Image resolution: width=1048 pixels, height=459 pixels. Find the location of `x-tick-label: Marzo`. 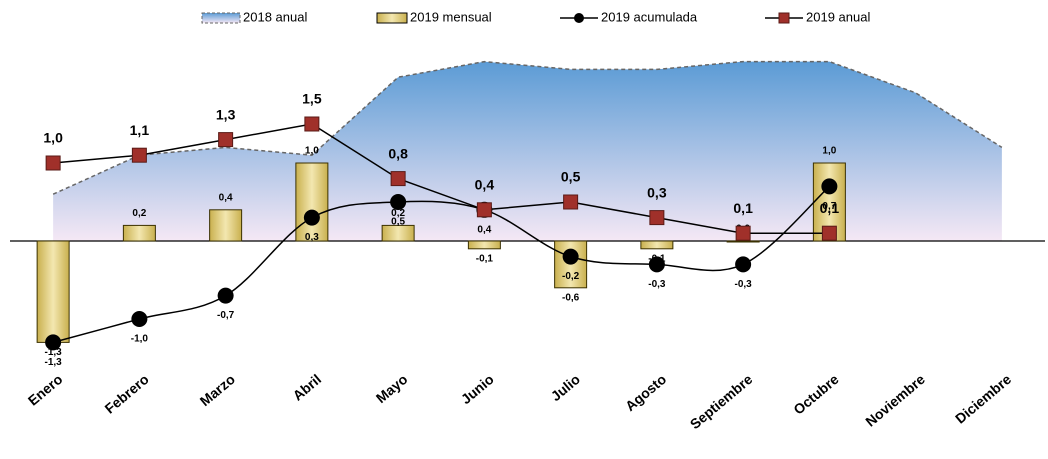

x-tick-label: Marzo is located at coordinates (217, 390).